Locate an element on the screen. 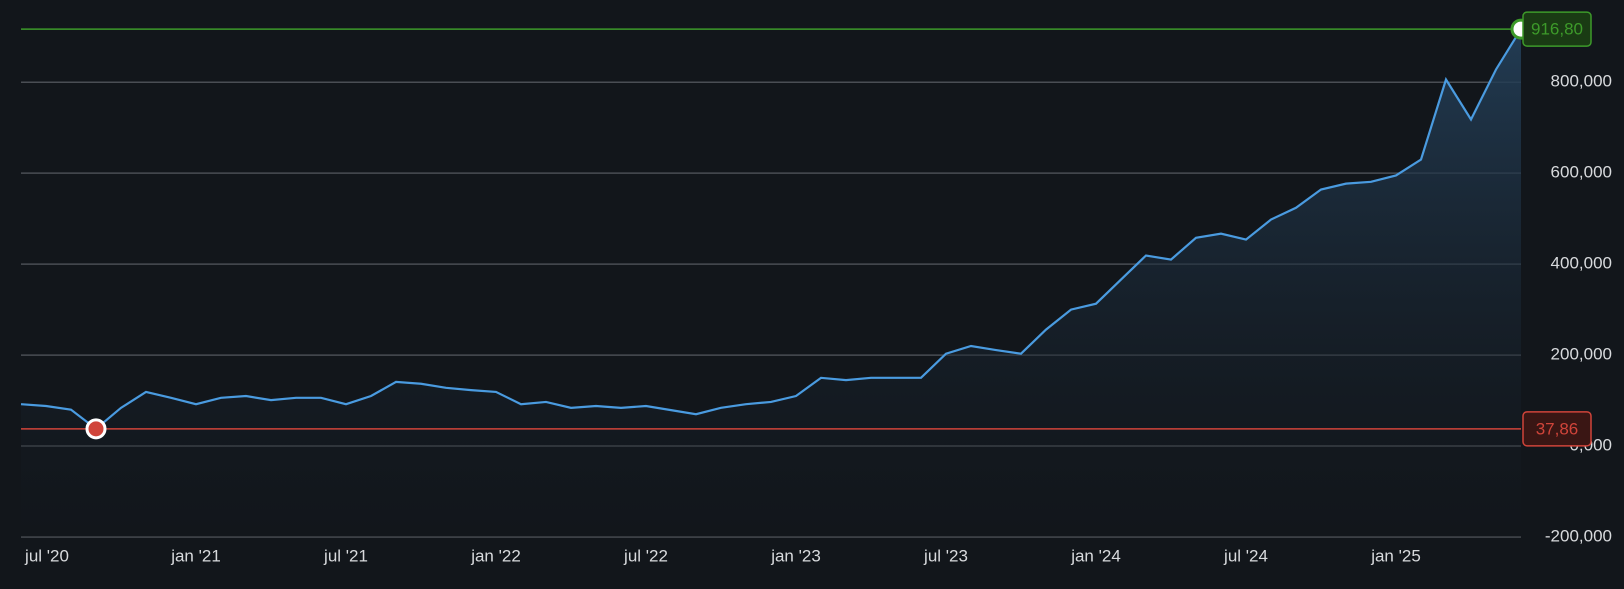 The height and width of the screenshot is (589, 1624). x-tick-label: jan '22 is located at coordinates (495, 555).